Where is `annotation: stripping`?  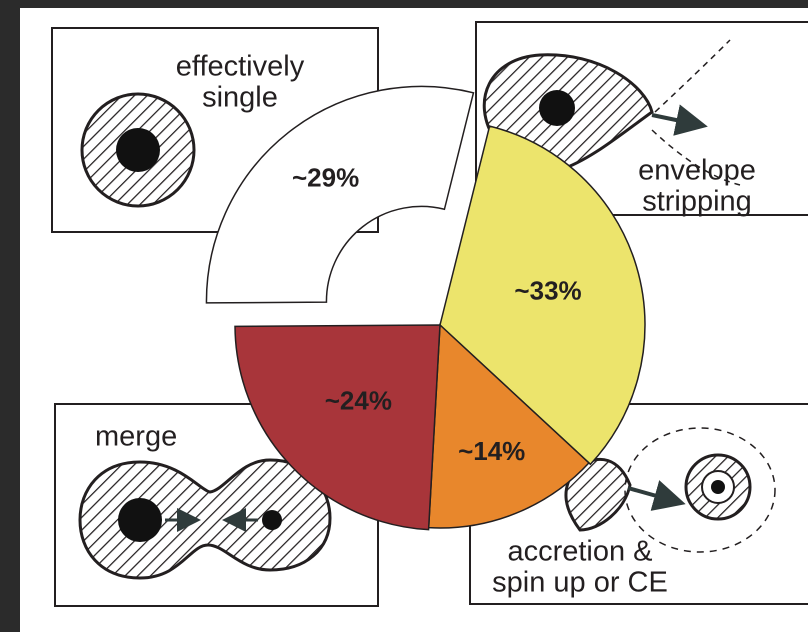 annotation: stripping is located at coordinates (697, 202).